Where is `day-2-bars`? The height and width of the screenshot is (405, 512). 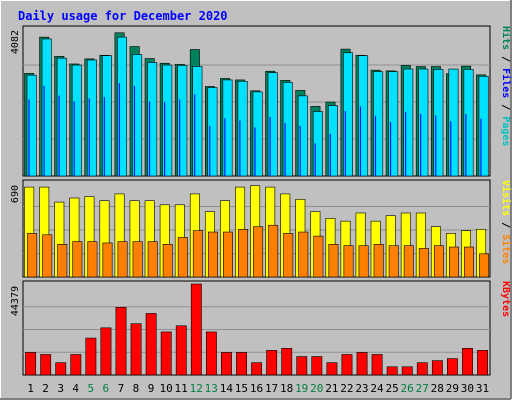 day-2-bars is located at coordinates (45, 106).